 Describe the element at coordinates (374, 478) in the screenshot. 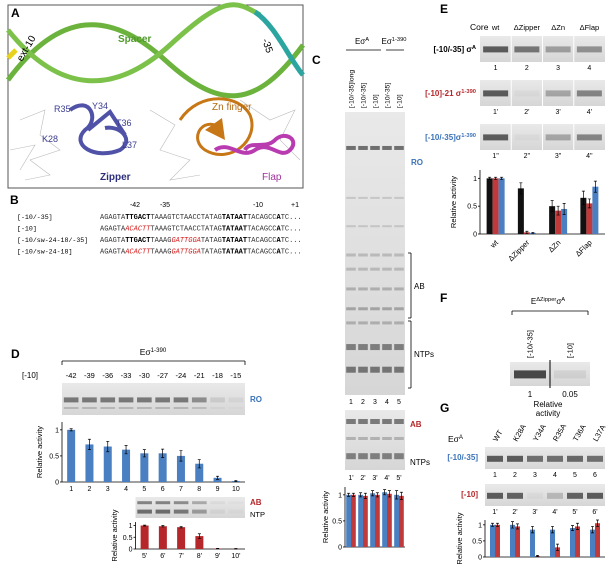

I see `x-tick-label: 3'` at that location.